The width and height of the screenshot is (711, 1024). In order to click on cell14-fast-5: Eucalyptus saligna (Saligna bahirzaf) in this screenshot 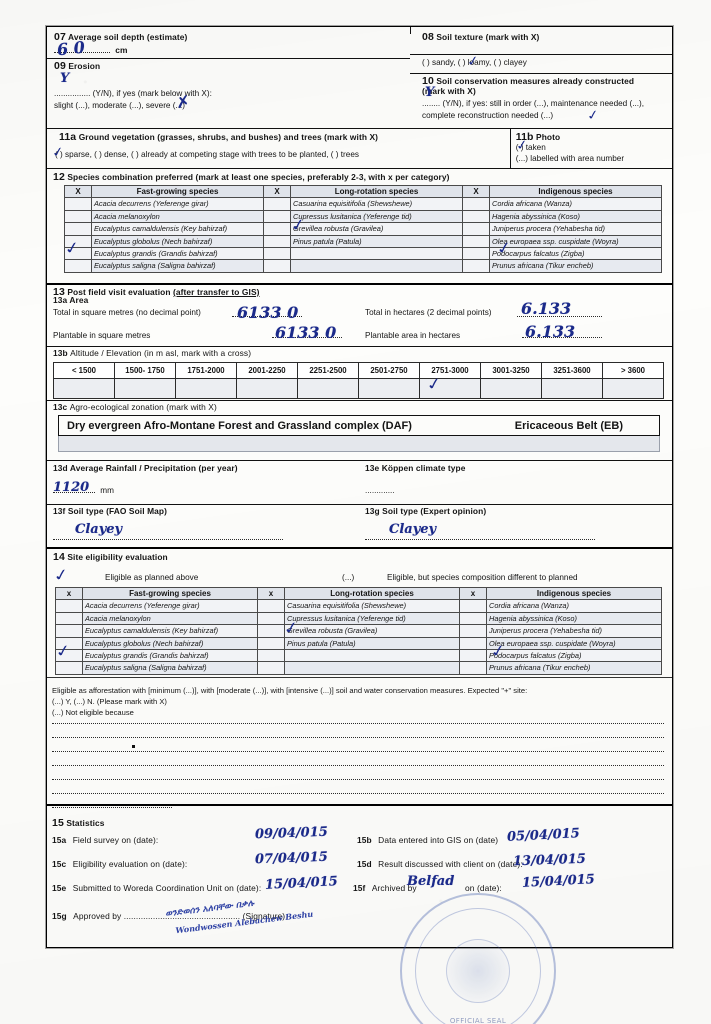, I will do `click(170, 668)`.